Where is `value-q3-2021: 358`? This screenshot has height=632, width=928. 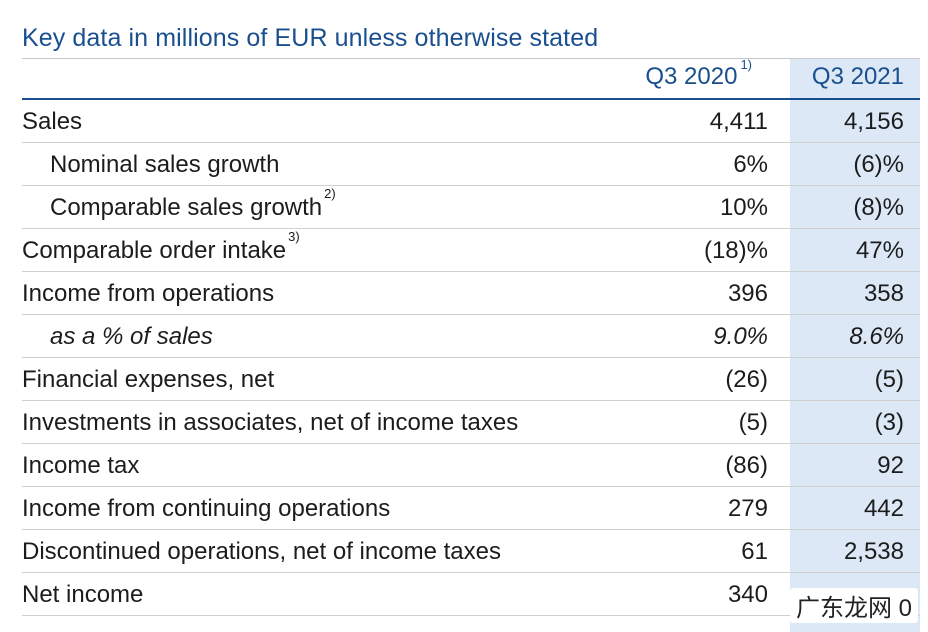 value-q3-2021: 358 is located at coordinates (883, 293).